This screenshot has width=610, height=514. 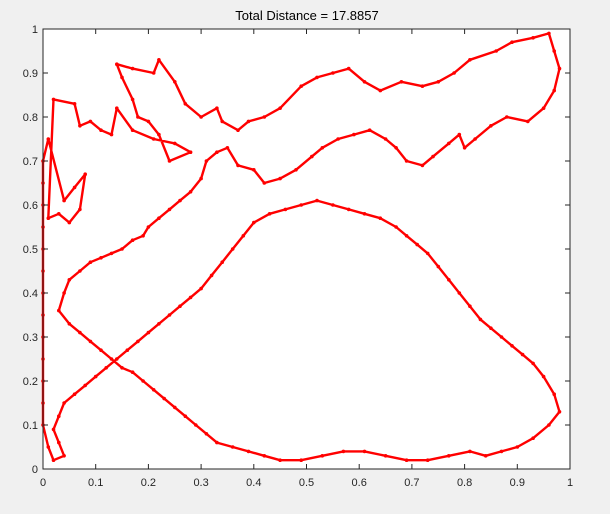 I want to click on x-tick-label: 0.4, so click(x=253, y=483).